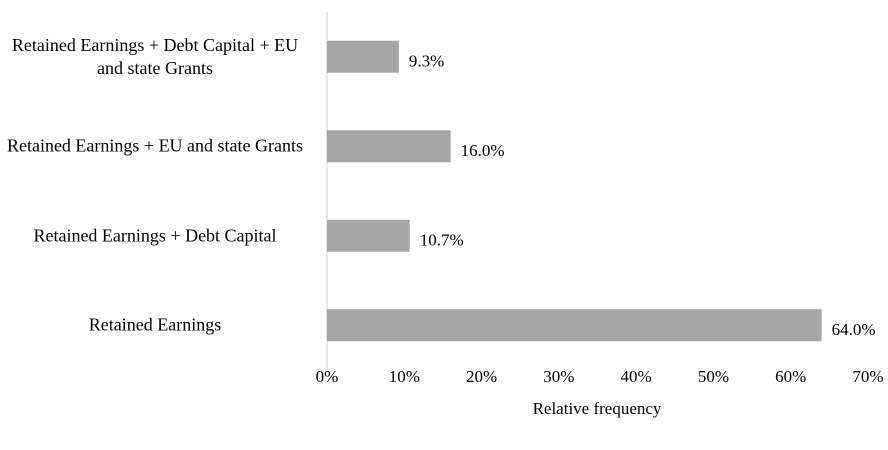  What do you see at coordinates (713, 376) in the screenshot?
I see `x-tick-label: 50%` at bounding box center [713, 376].